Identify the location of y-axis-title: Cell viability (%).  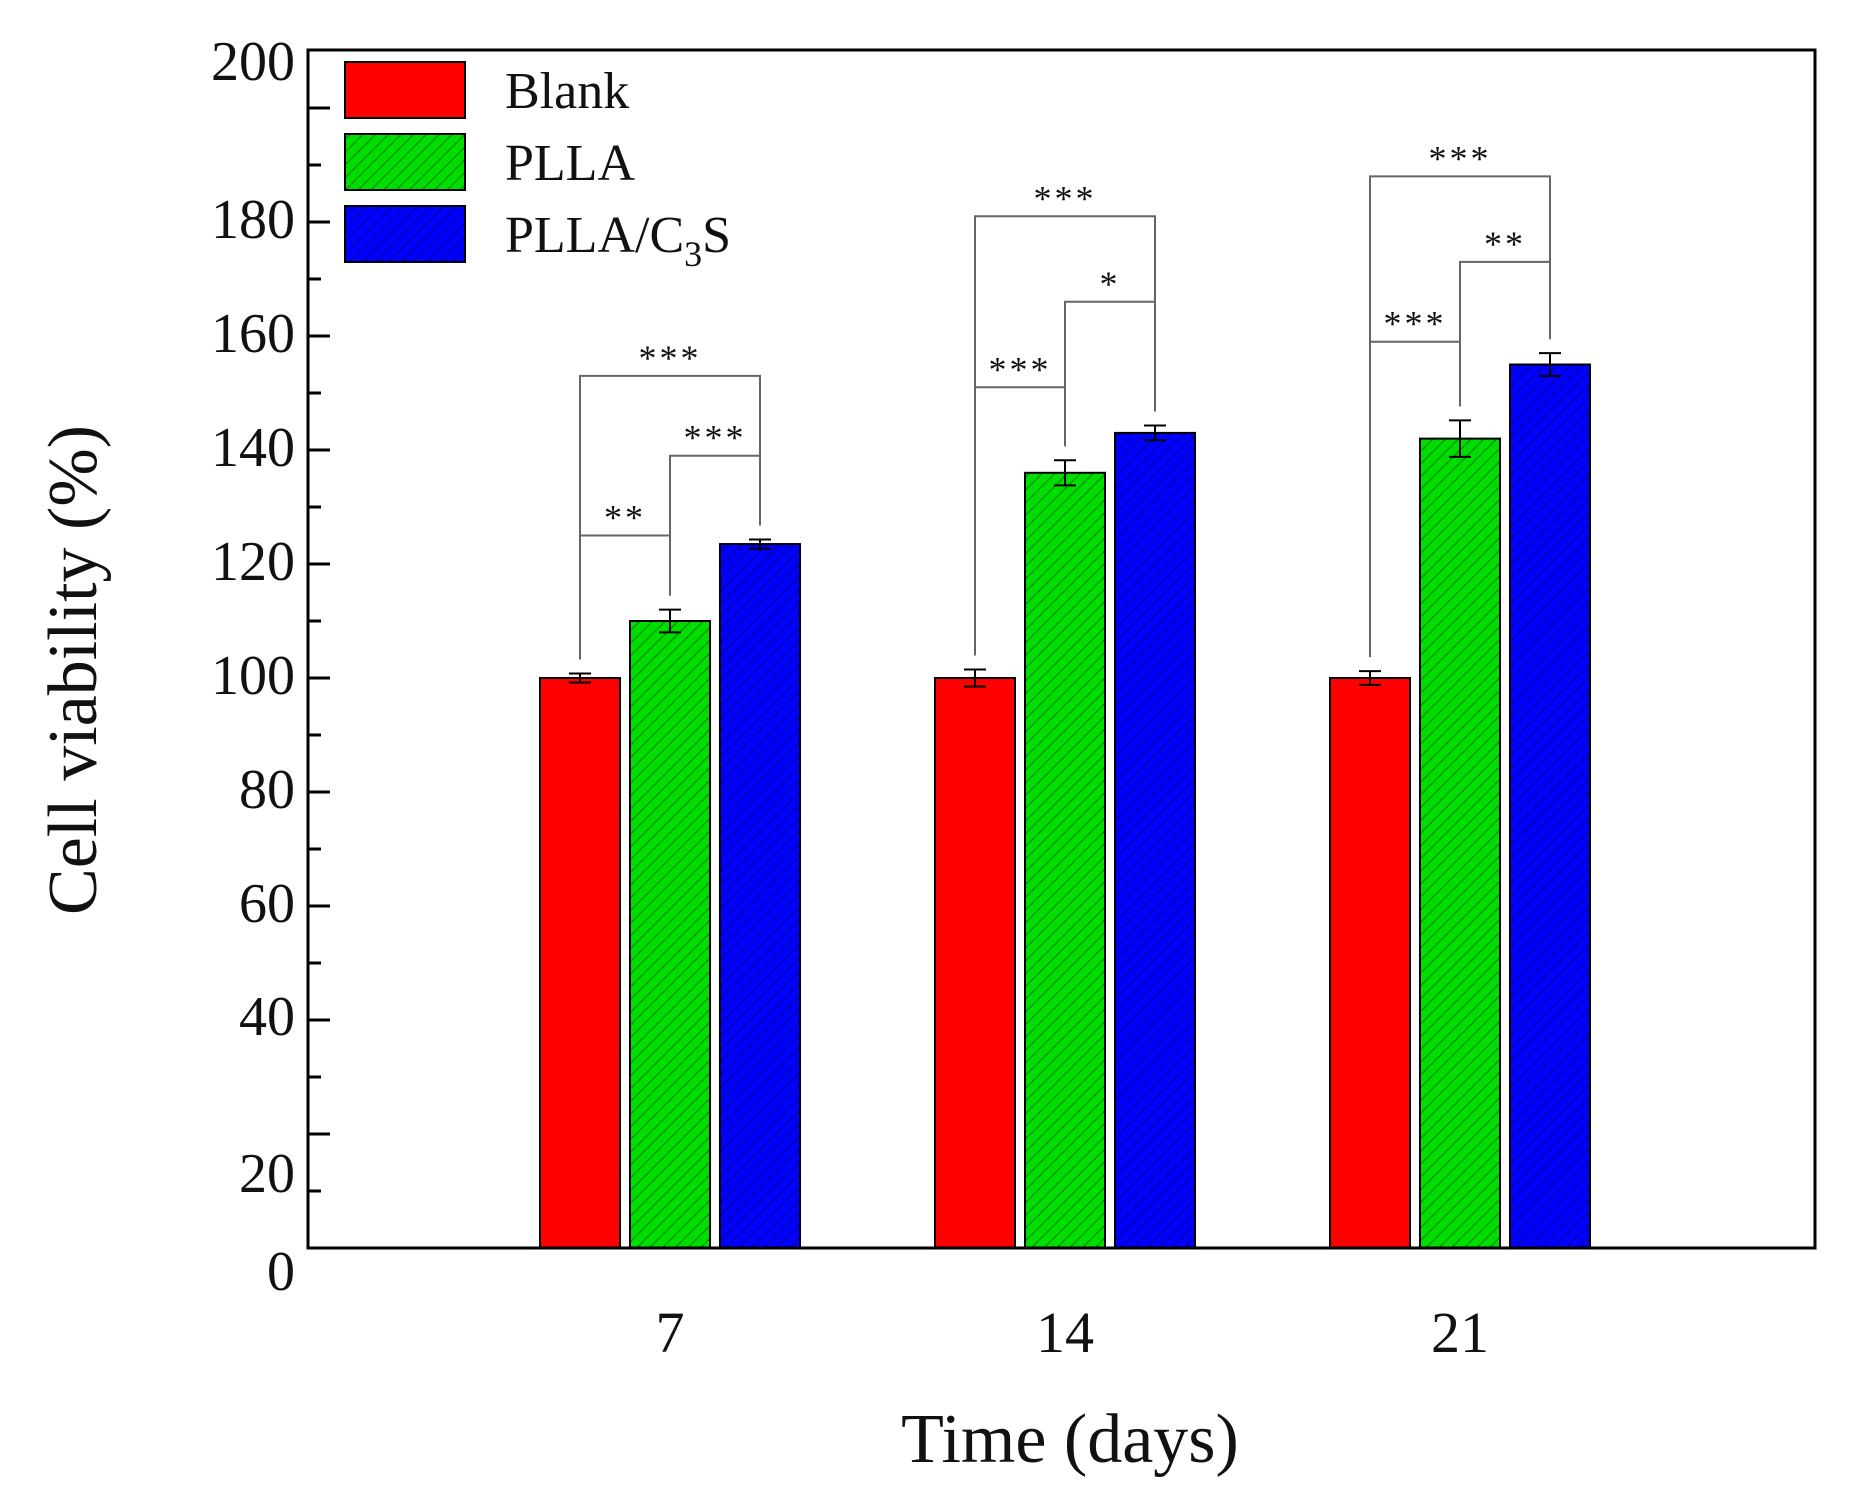
(73, 670).